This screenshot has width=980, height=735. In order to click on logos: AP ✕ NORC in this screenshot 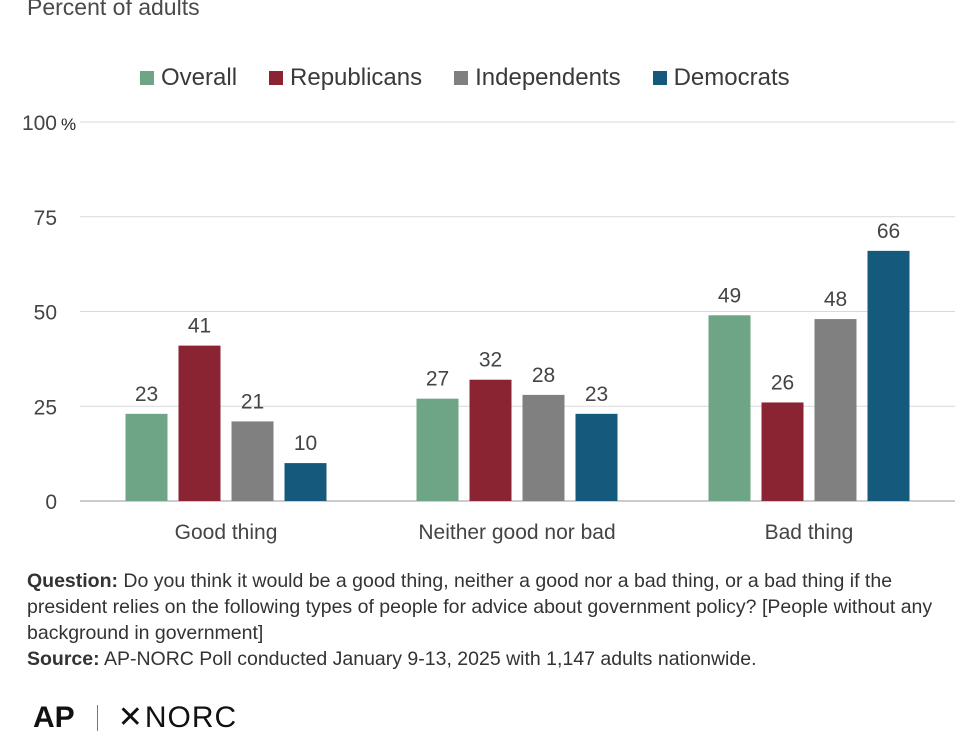, I will do `click(135, 717)`.